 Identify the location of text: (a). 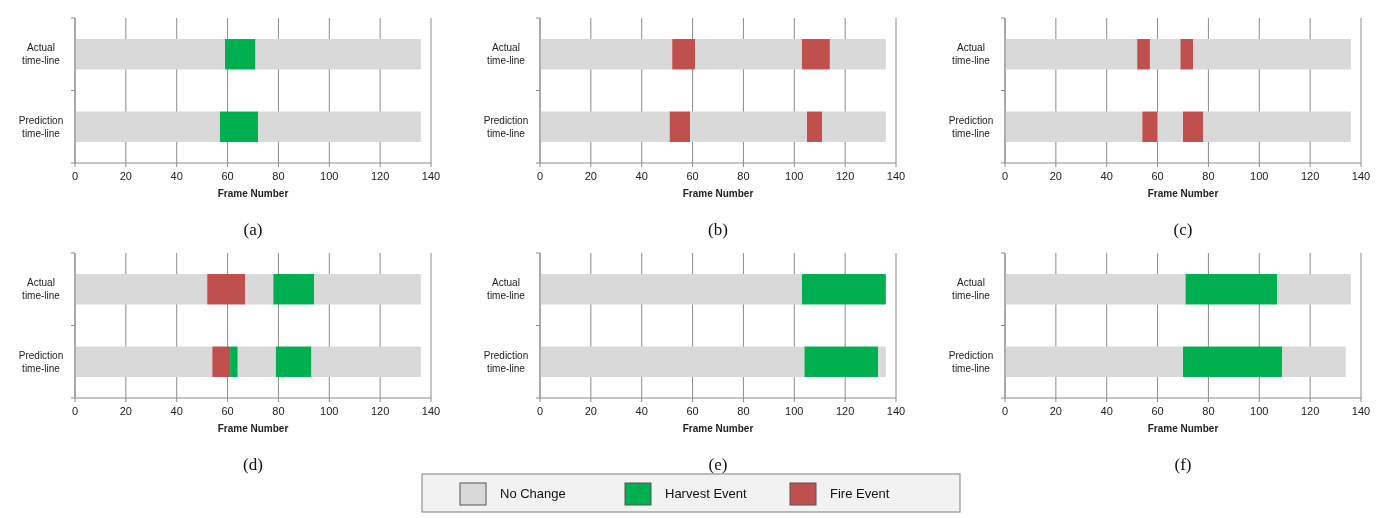
(253, 229).